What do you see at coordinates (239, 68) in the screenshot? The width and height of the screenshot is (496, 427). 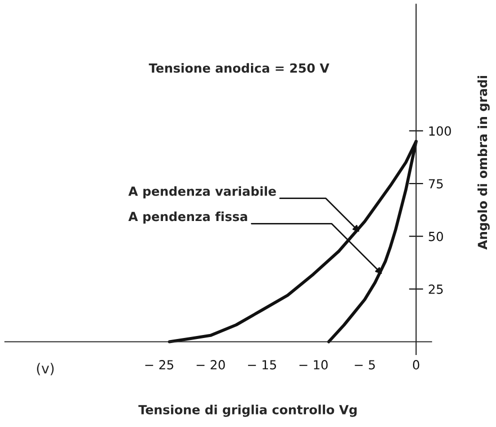 I see `text: Tensione anodica = 250 V` at bounding box center [239, 68].